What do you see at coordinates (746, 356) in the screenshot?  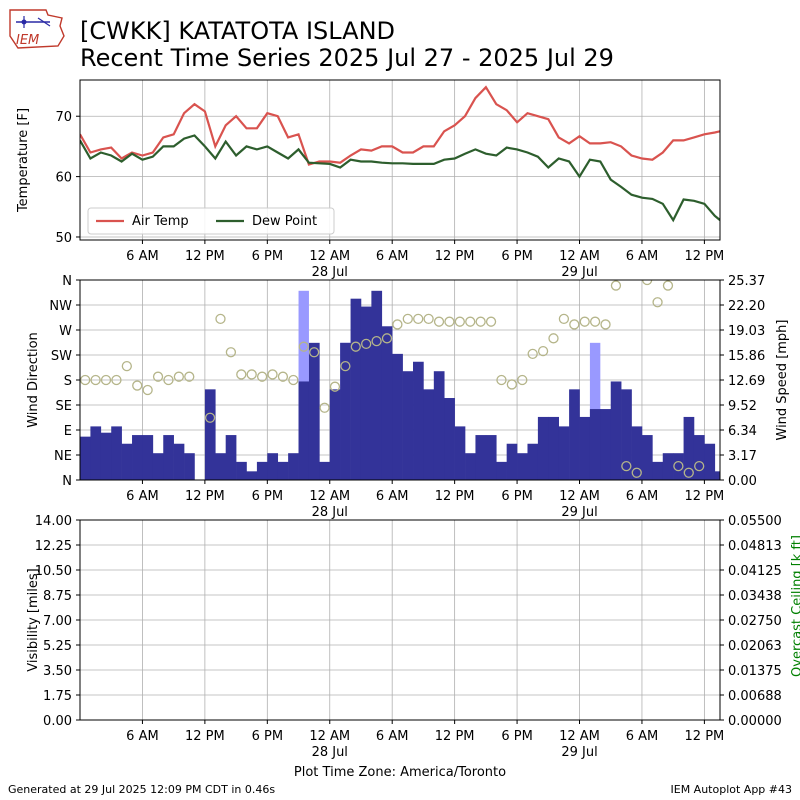 I see `y2-tick-label: 15.86` at bounding box center [746, 356].